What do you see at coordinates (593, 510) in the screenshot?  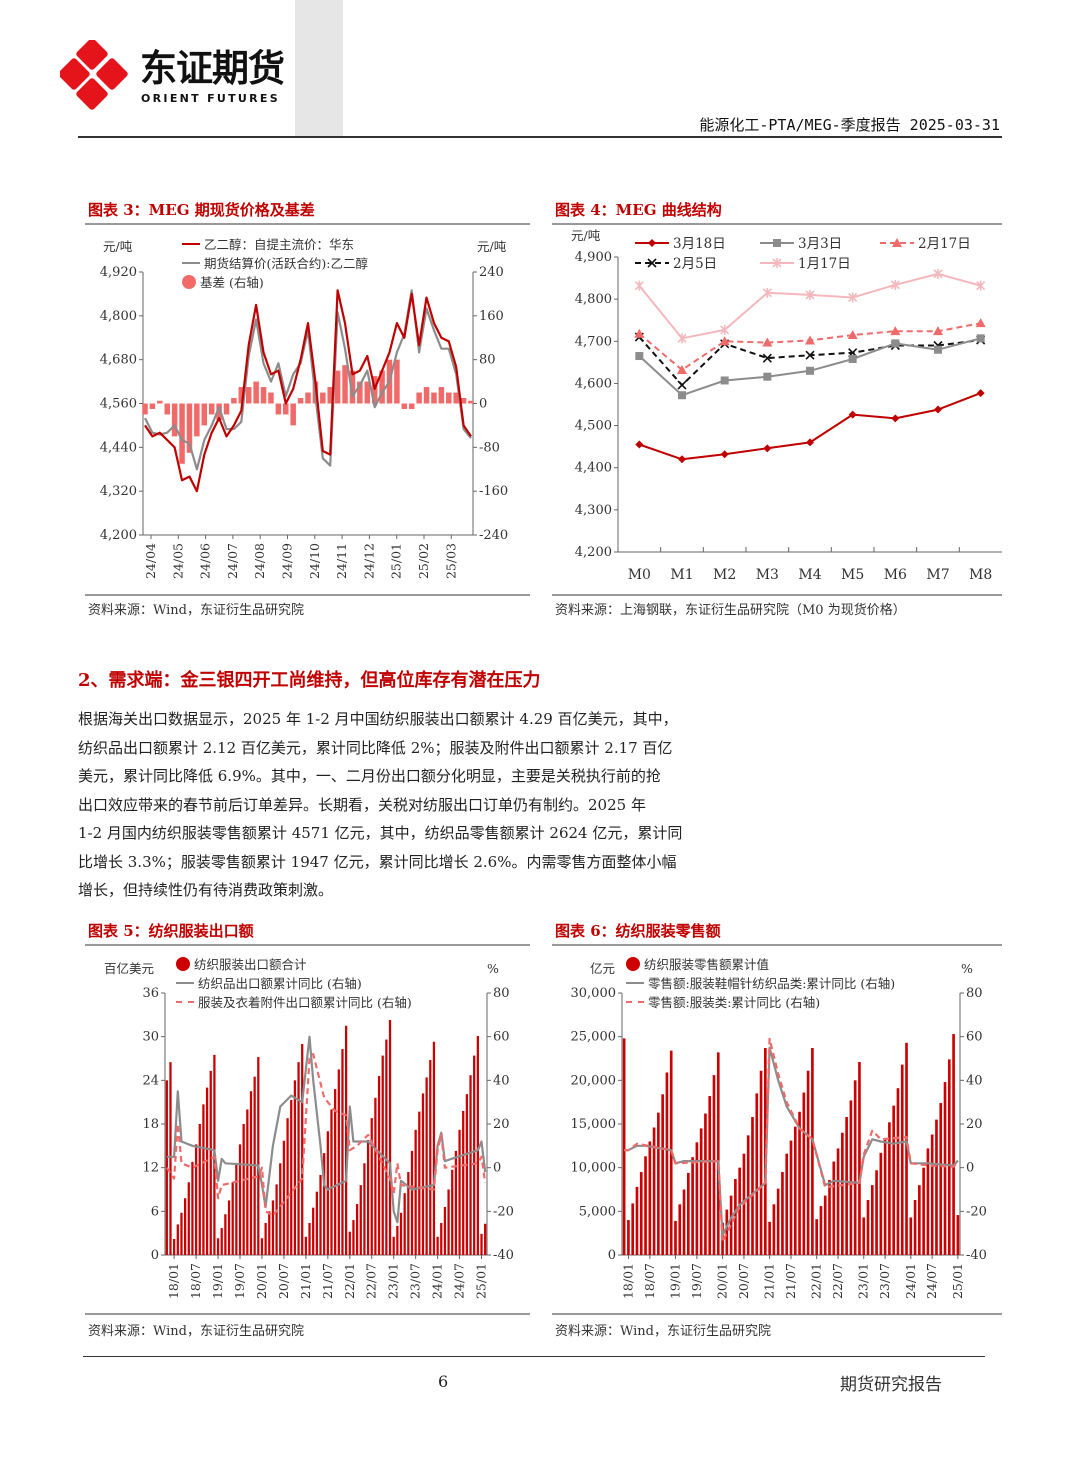 I see `y-tick-label: 4,300` at bounding box center [593, 510].